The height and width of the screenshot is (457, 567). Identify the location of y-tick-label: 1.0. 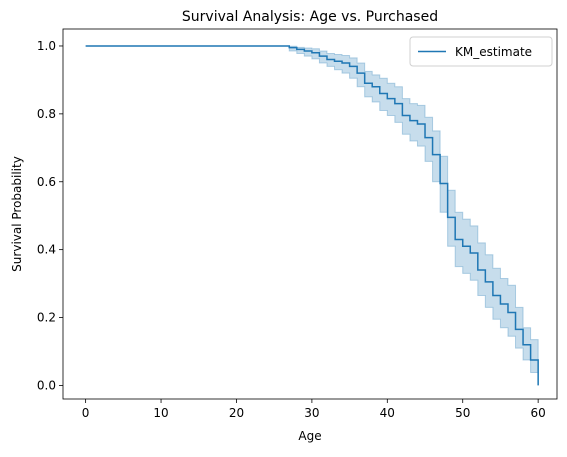
(46, 46).